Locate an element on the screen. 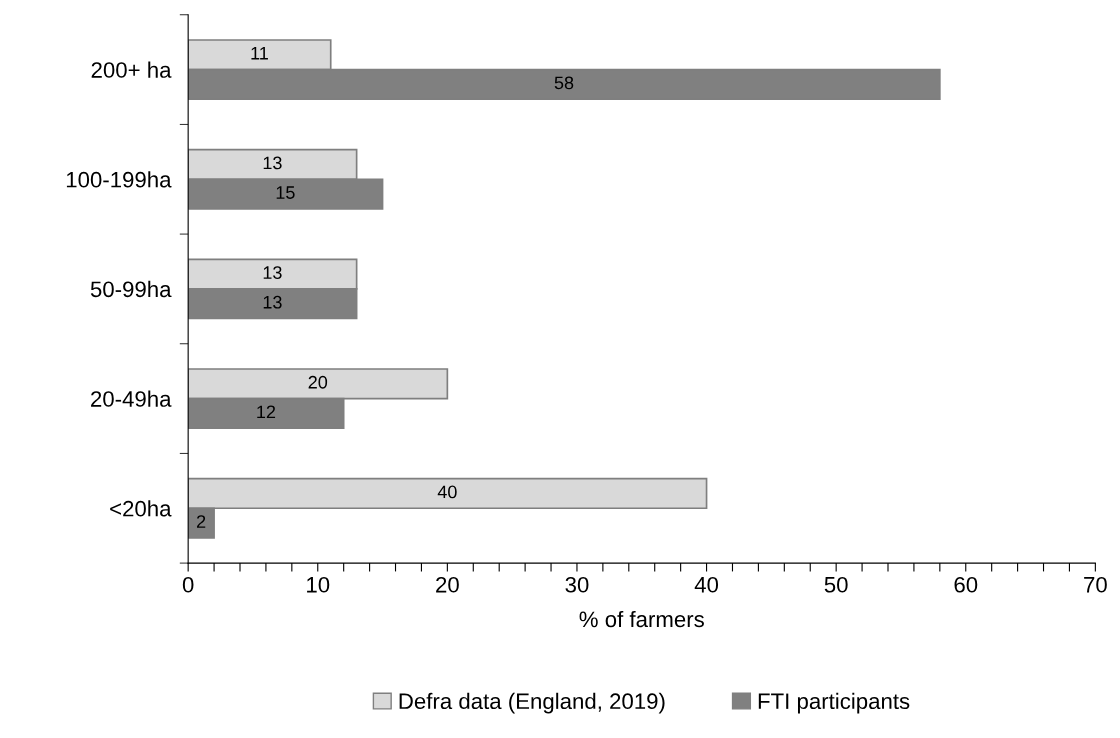 This screenshot has width=1120, height=738. data-label: 11 is located at coordinates (259, 53).